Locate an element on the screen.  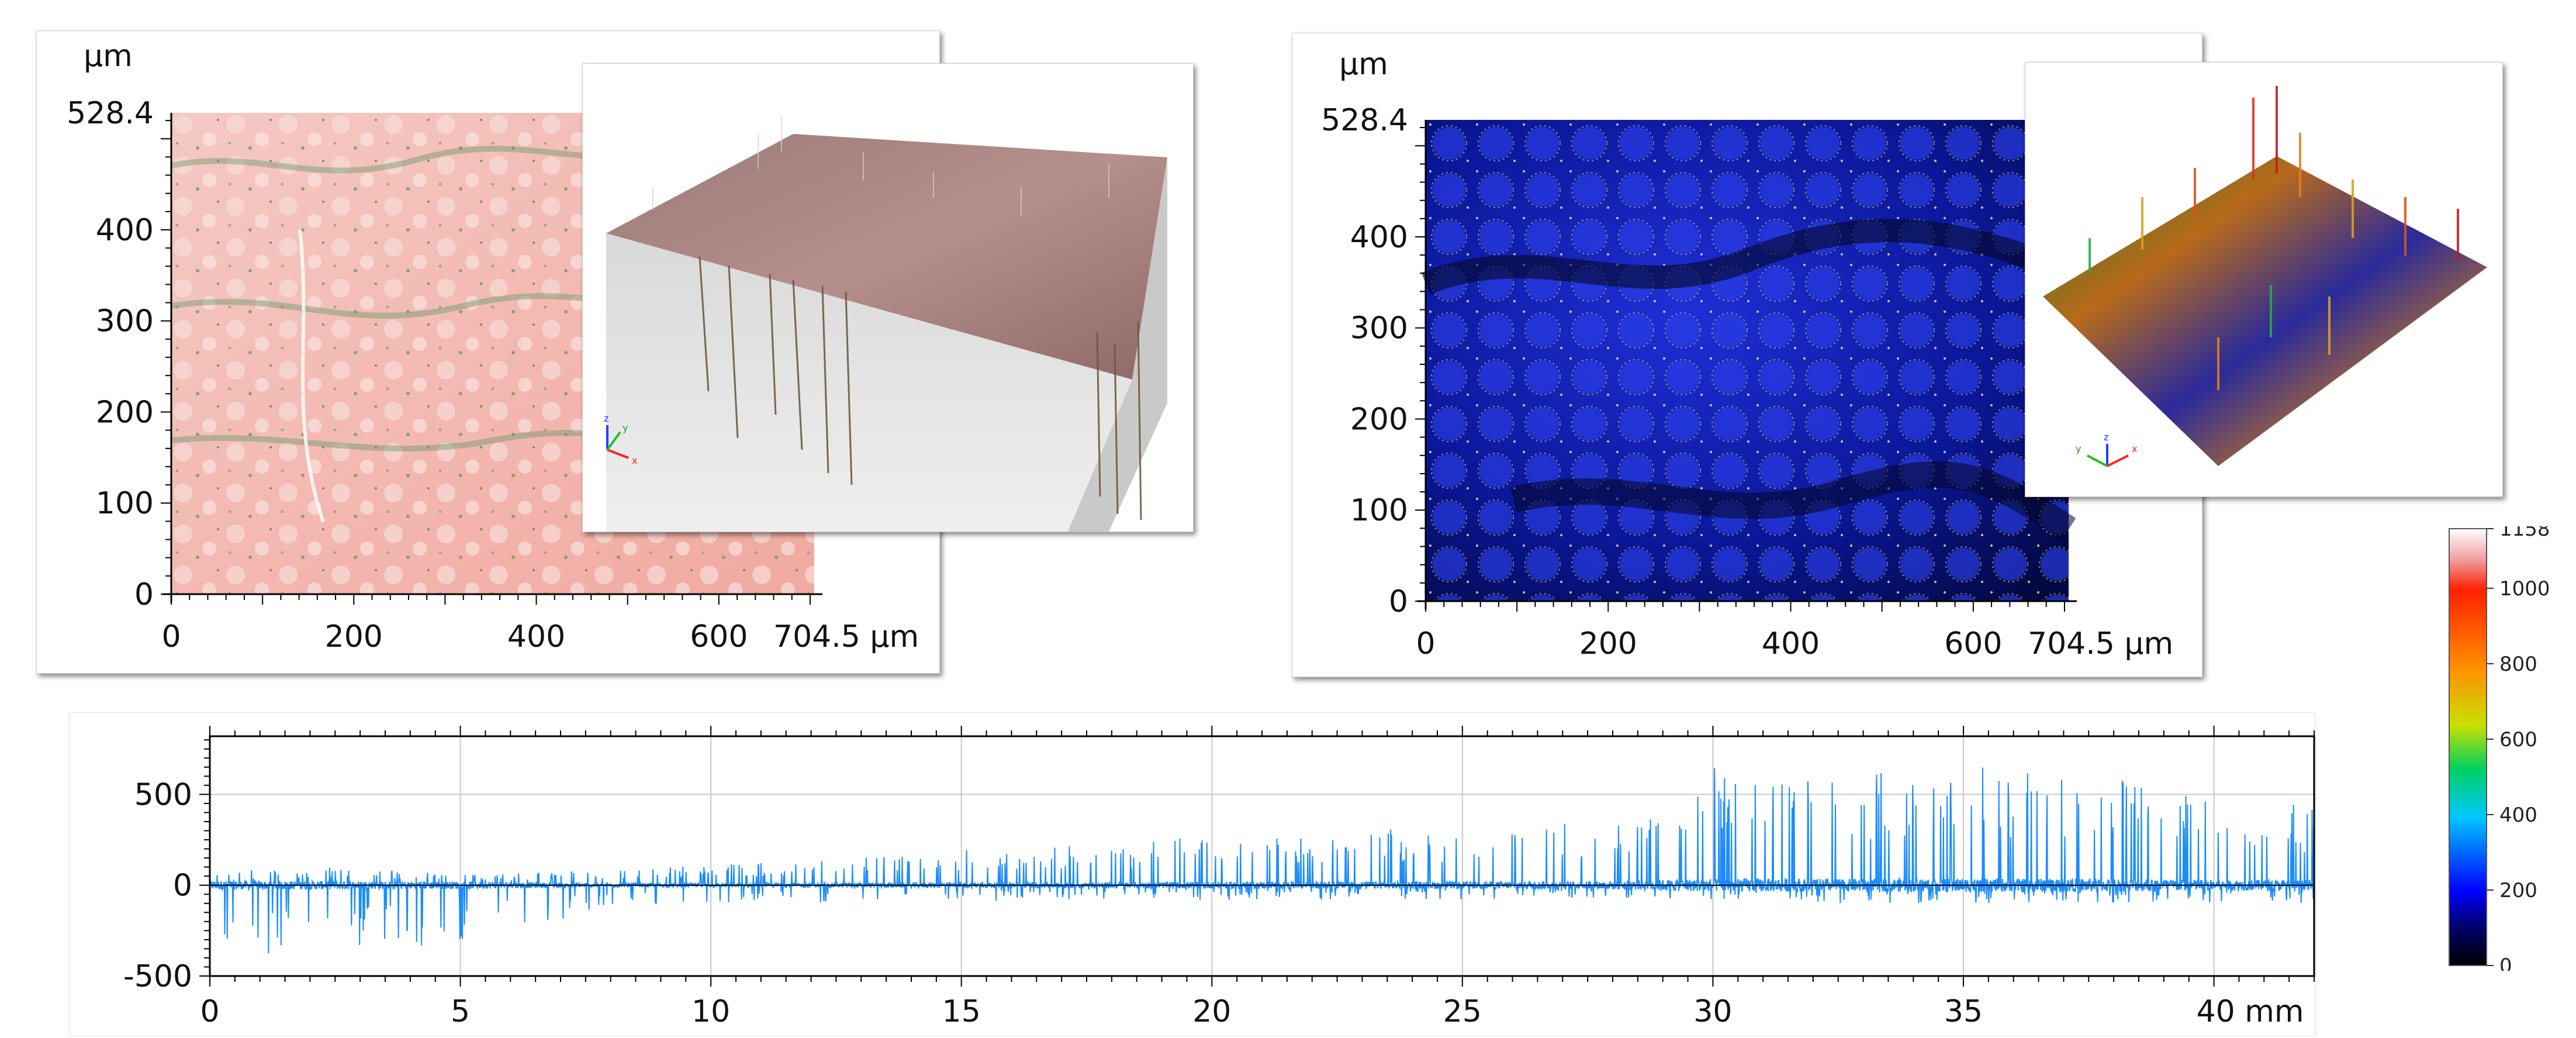
right-map-texture is located at coordinates (1747, 361).